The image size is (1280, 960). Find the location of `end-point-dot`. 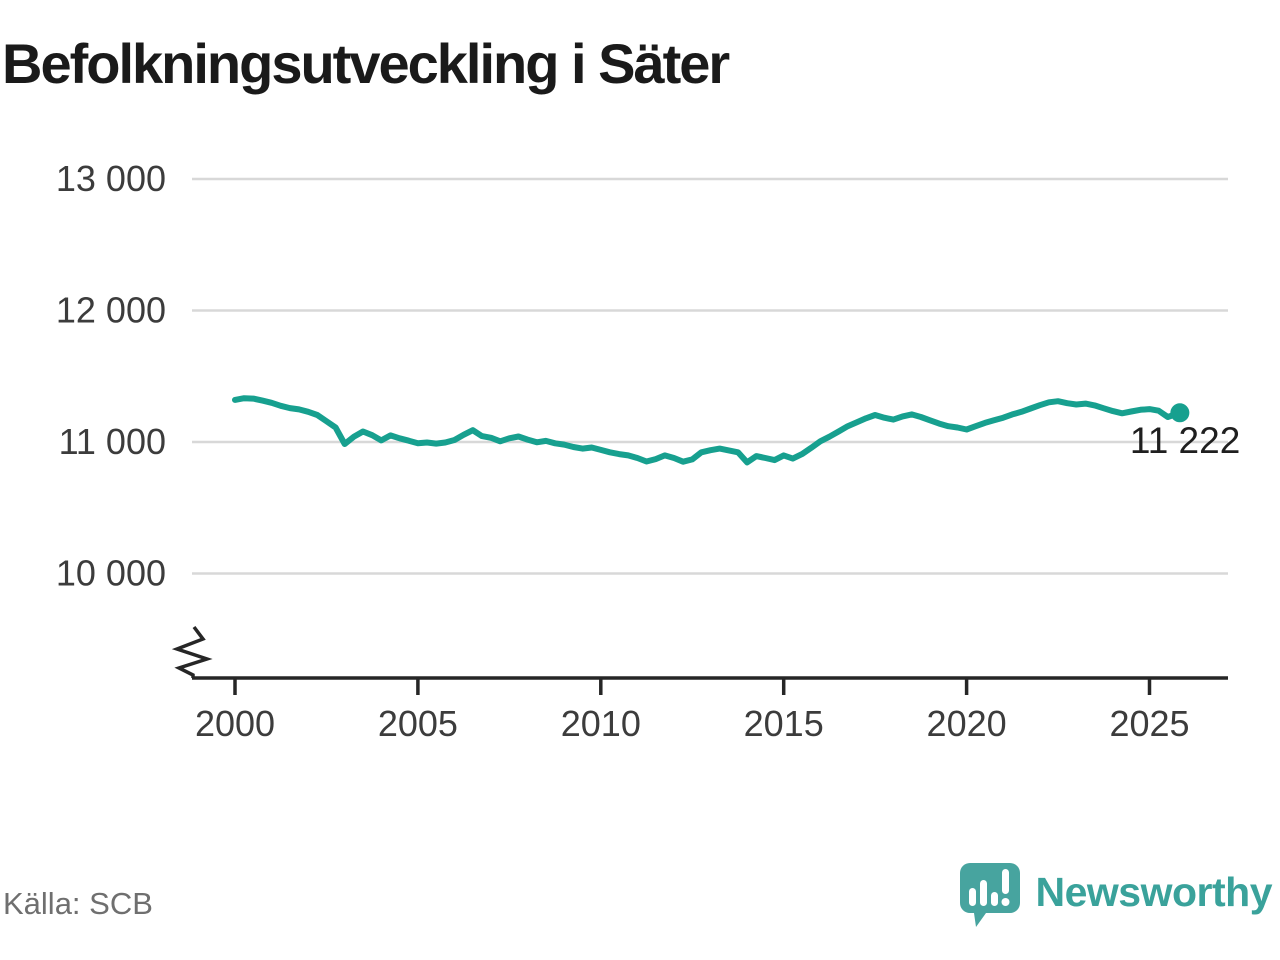

end-point-dot is located at coordinates (1180, 413).